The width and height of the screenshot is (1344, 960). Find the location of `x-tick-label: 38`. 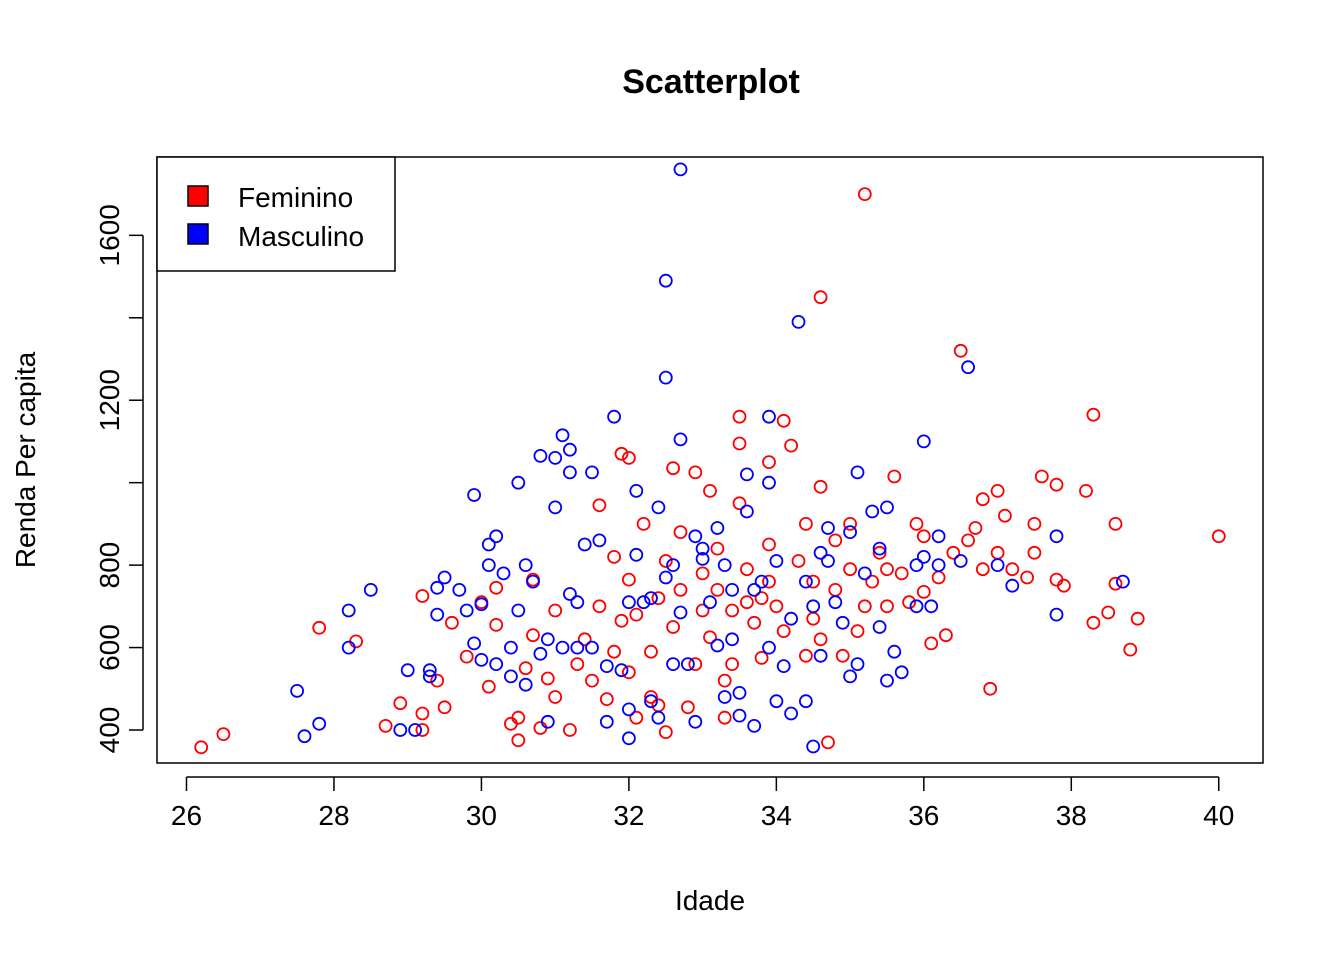

x-tick-label: 38 is located at coordinates (1071, 815).